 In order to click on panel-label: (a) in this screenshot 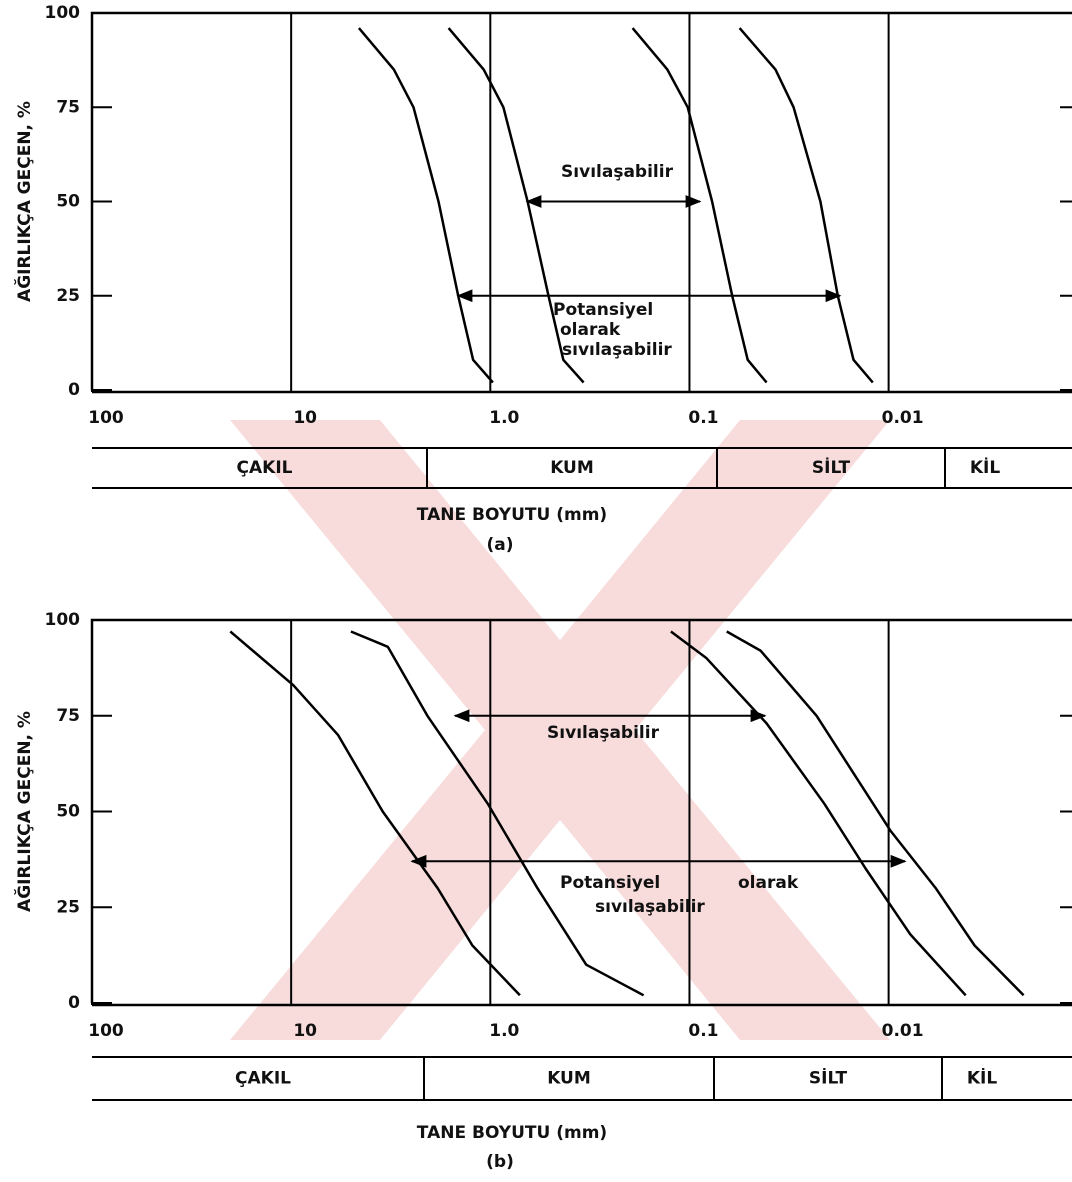, I will do `click(499, 545)`.